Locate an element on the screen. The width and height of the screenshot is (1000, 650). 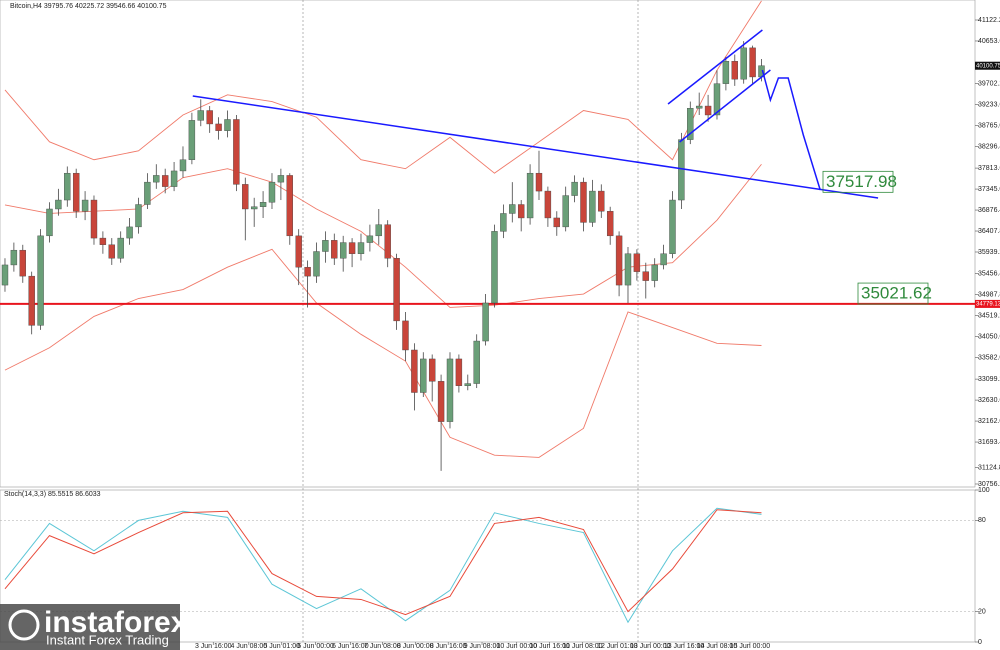
y-tick-label: 34050.60 is located at coordinates (989, 336).